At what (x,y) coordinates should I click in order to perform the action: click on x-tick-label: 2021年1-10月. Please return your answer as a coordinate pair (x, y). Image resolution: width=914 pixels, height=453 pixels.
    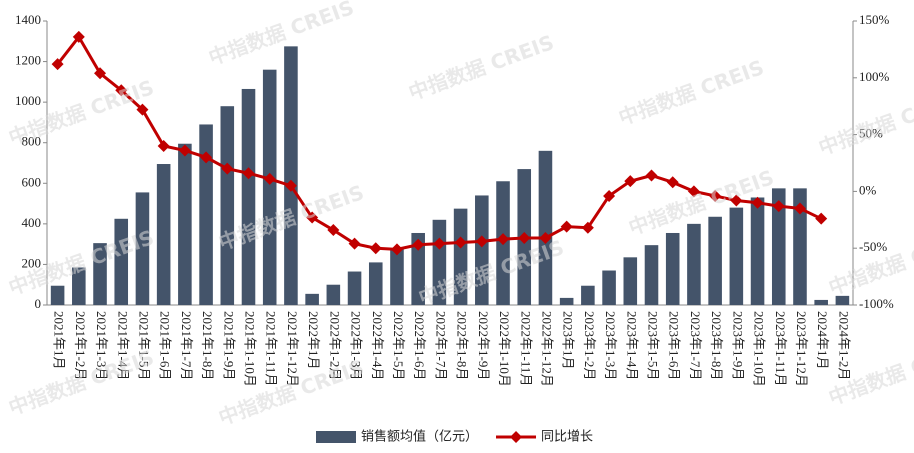
    Looking at the image, I should click on (250, 349).